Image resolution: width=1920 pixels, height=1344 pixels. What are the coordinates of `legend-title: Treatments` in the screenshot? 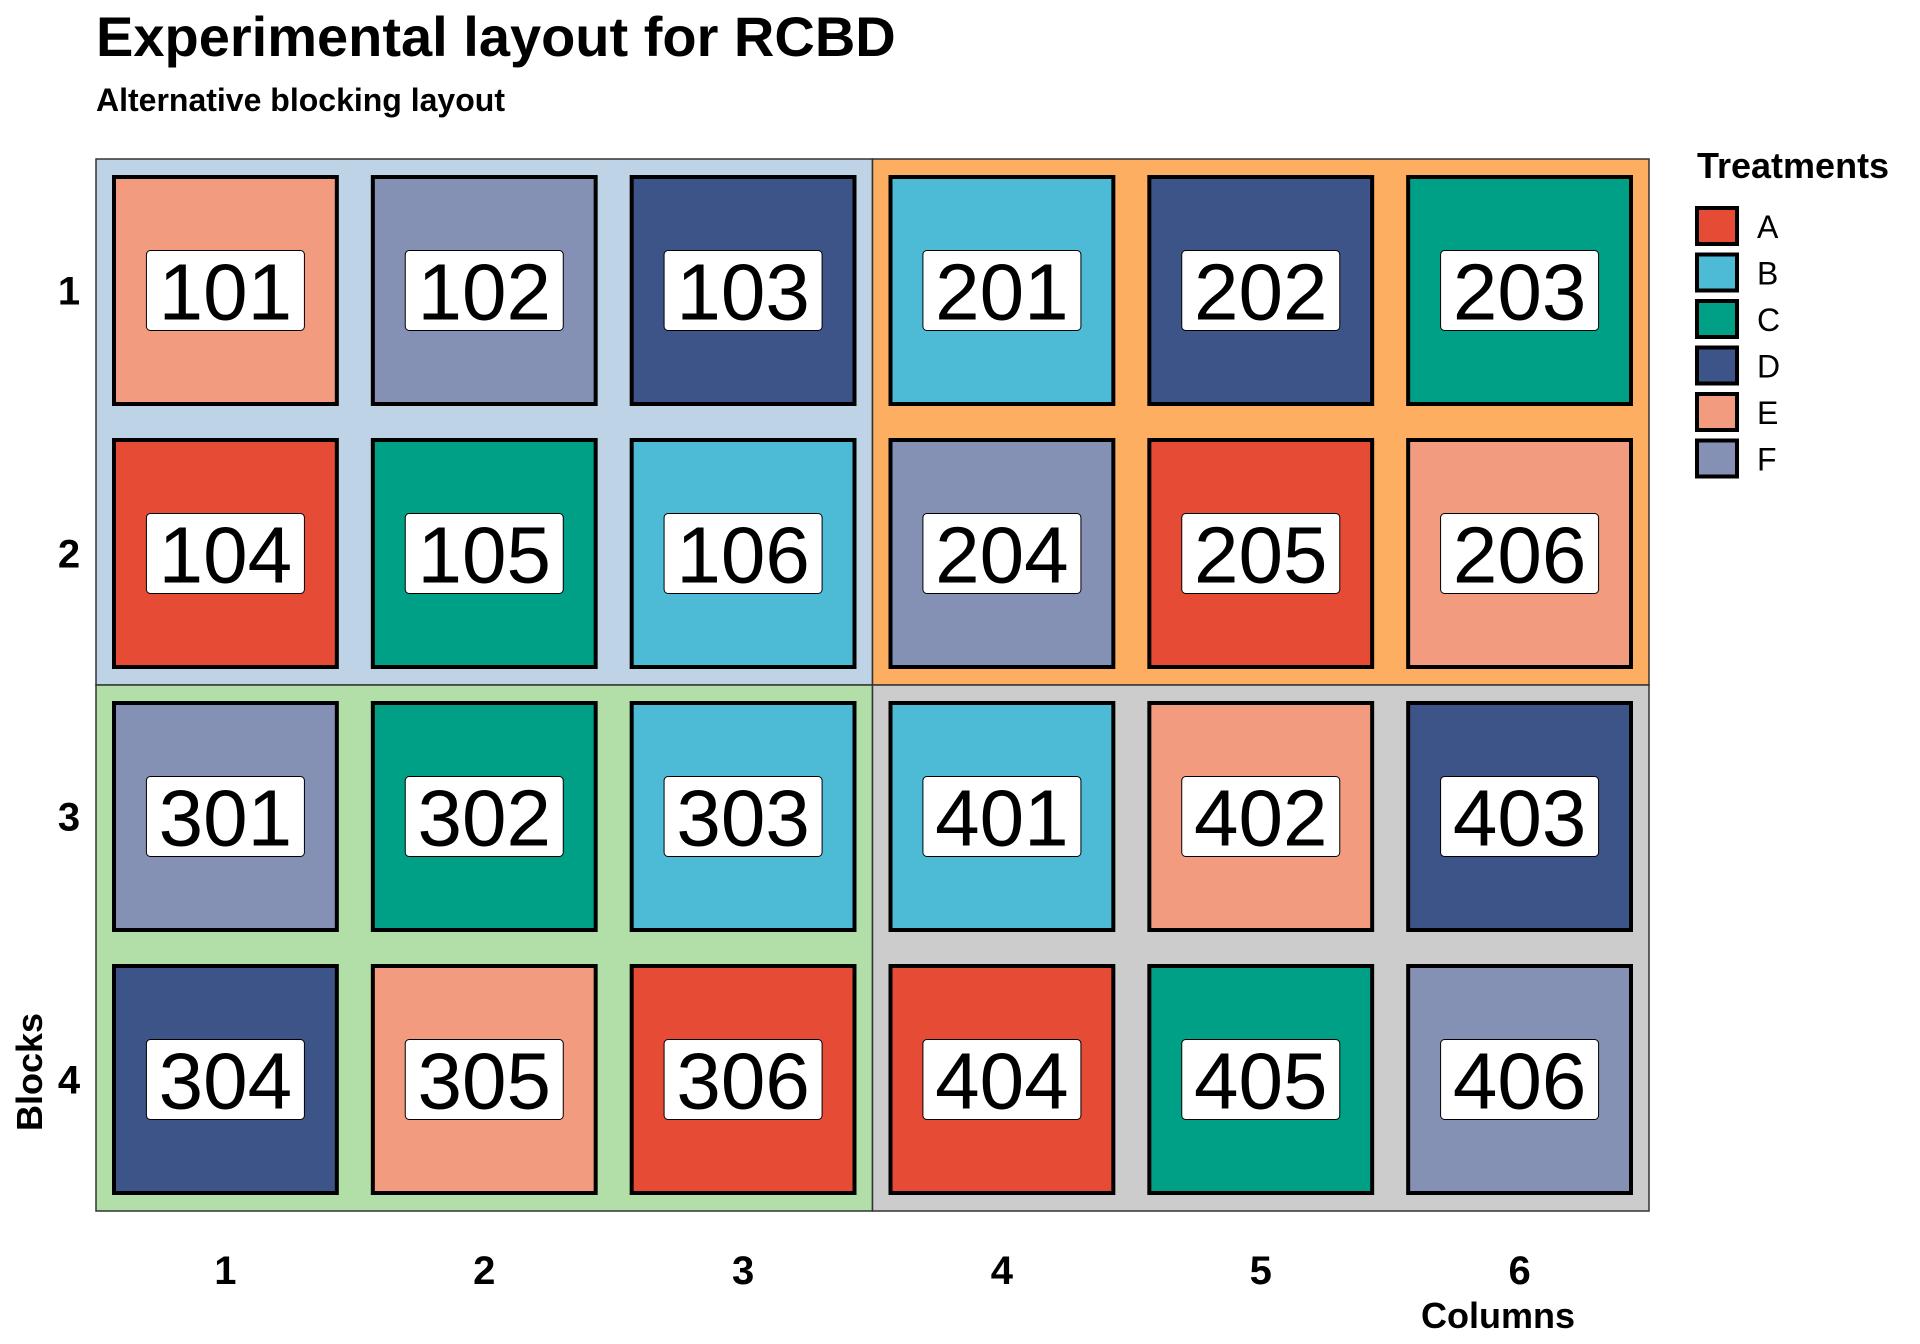 It's located at (1793, 165).